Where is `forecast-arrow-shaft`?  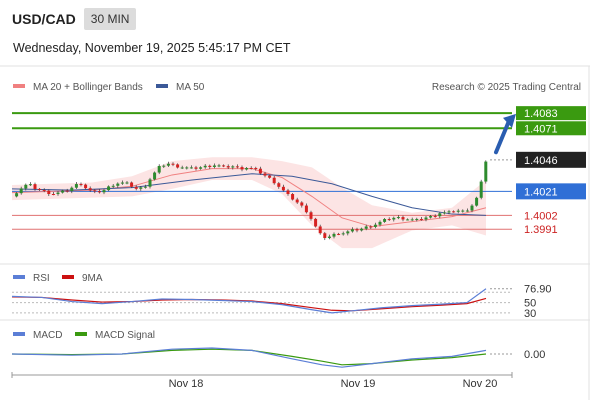 forecast-arrow-shaft is located at coordinates (502, 136).